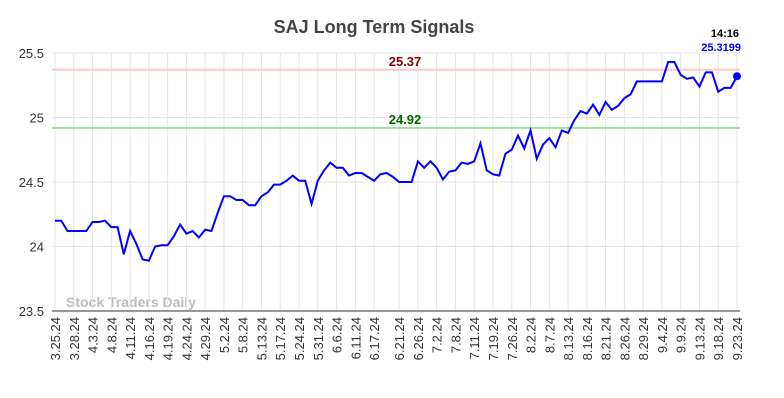 This screenshot has height=398, width=784. I want to click on x-tick-label: 8.13.24, so click(568, 338).